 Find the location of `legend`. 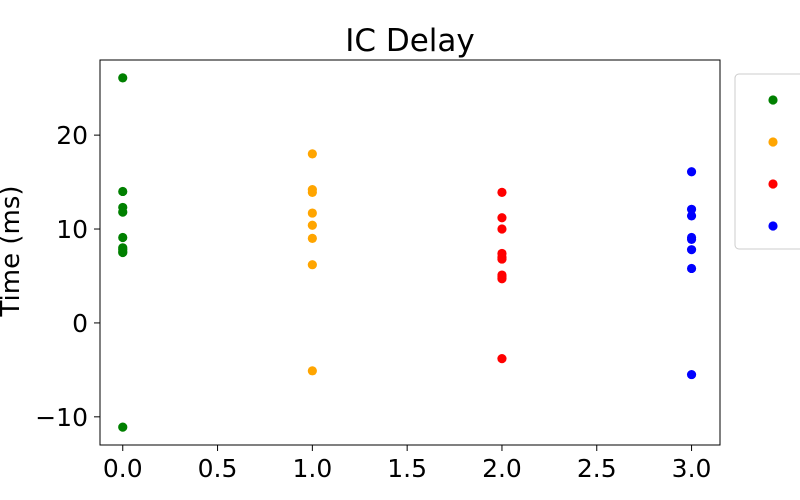

legend is located at coordinates (767, 161).